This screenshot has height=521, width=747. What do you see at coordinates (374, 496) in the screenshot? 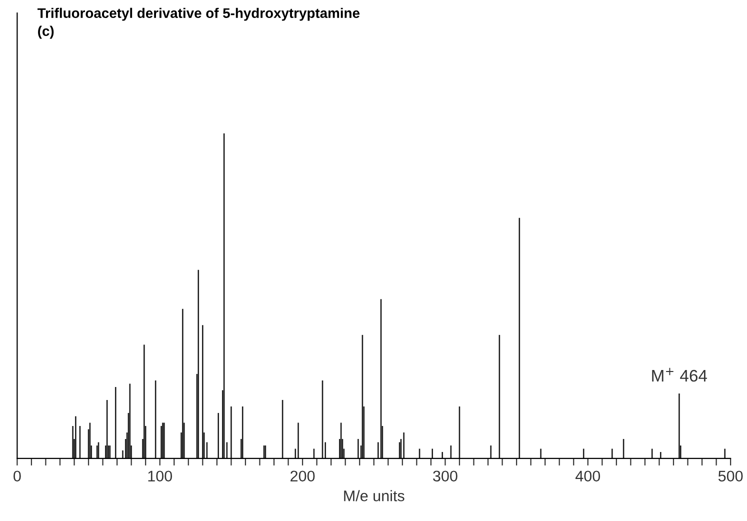
I see `x-axis-title: M/e units` at bounding box center [374, 496].